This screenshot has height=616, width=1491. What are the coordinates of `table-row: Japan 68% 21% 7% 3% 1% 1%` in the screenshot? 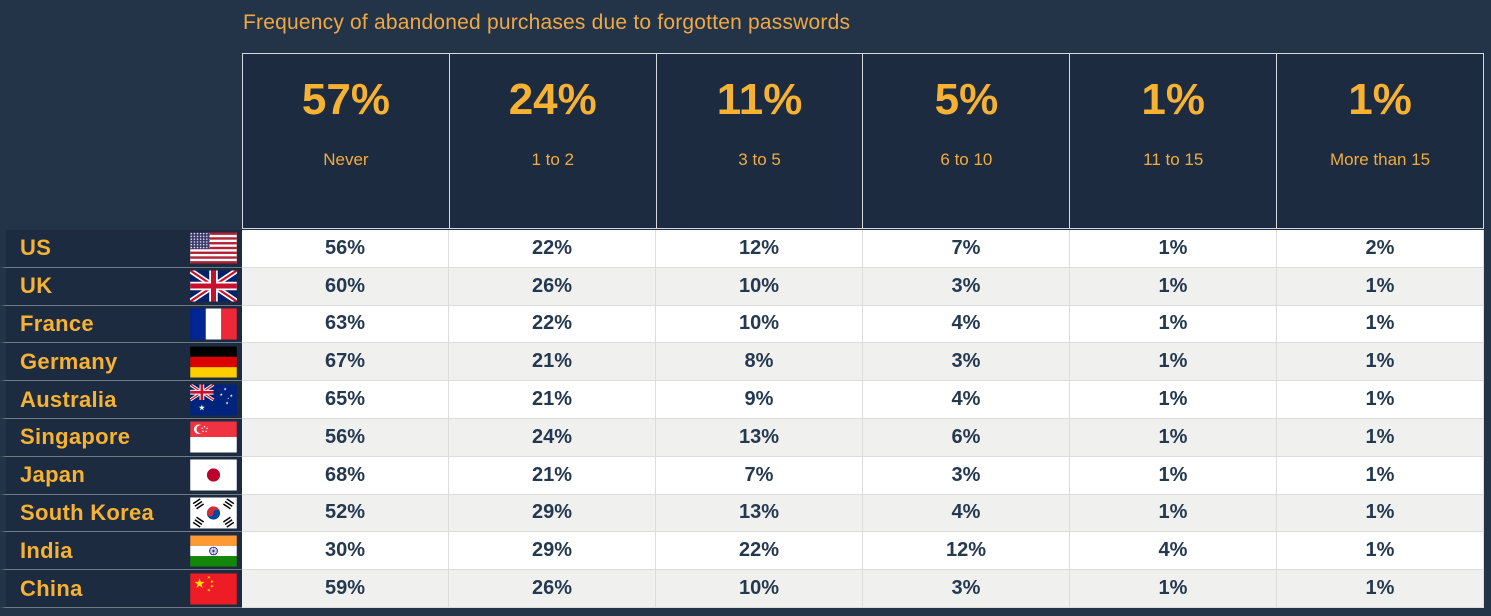 It's located at (742, 475).